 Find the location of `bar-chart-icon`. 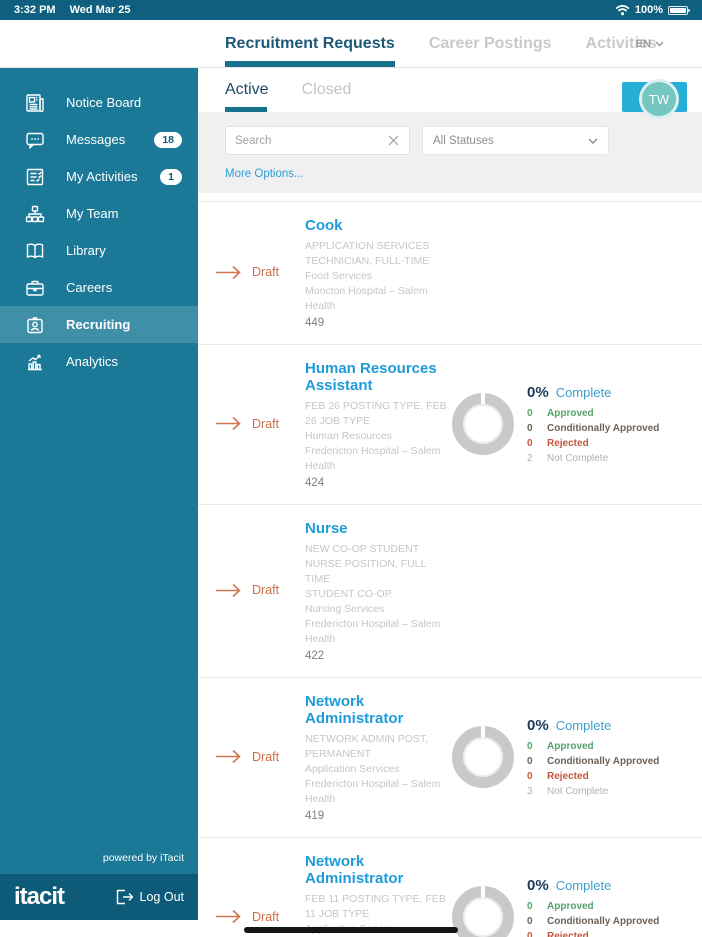

bar-chart-icon is located at coordinates (35, 362).